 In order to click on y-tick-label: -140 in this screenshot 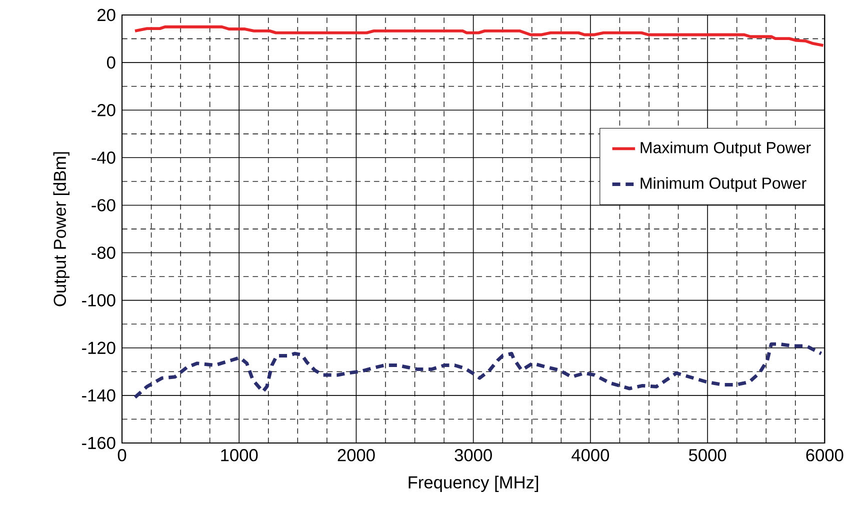, I will do `click(99, 395)`.